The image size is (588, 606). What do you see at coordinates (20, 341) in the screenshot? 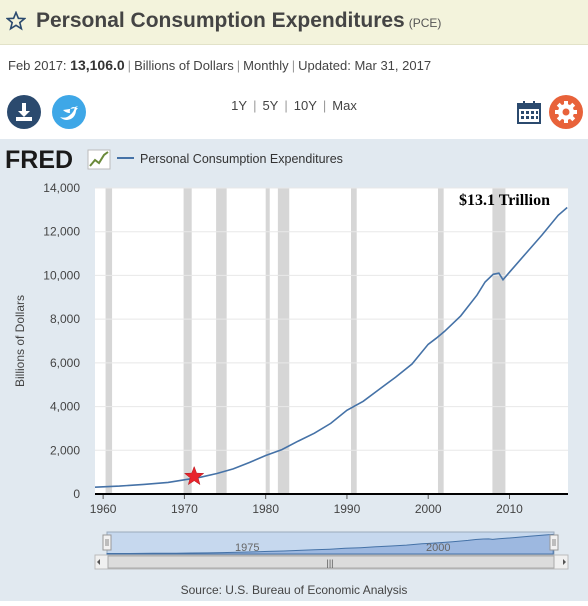
I see `y-axis-label: Billions of Dollars` at bounding box center [20, 341].